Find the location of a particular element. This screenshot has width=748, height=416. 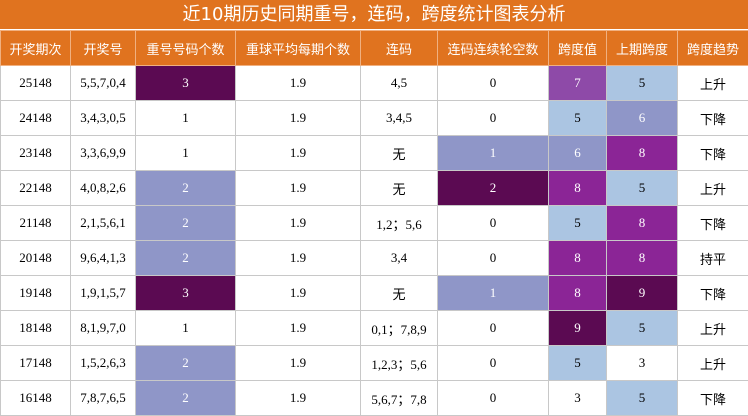

table-cell: 19148 is located at coordinates (36, 293).